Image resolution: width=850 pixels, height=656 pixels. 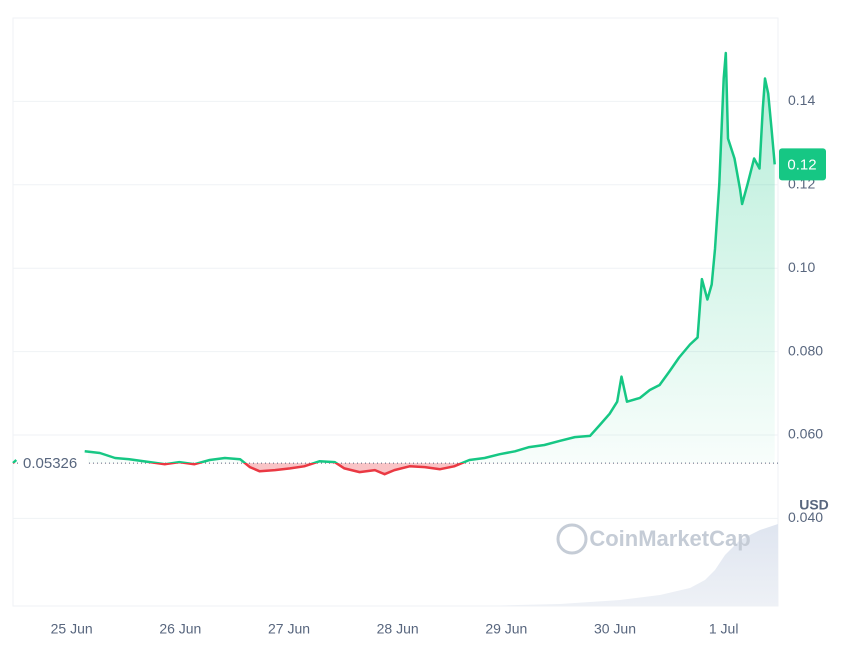 What do you see at coordinates (615, 629) in the screenshot?
I see `x-tick-label: 30 Jun` at bounding box center [615, 629].